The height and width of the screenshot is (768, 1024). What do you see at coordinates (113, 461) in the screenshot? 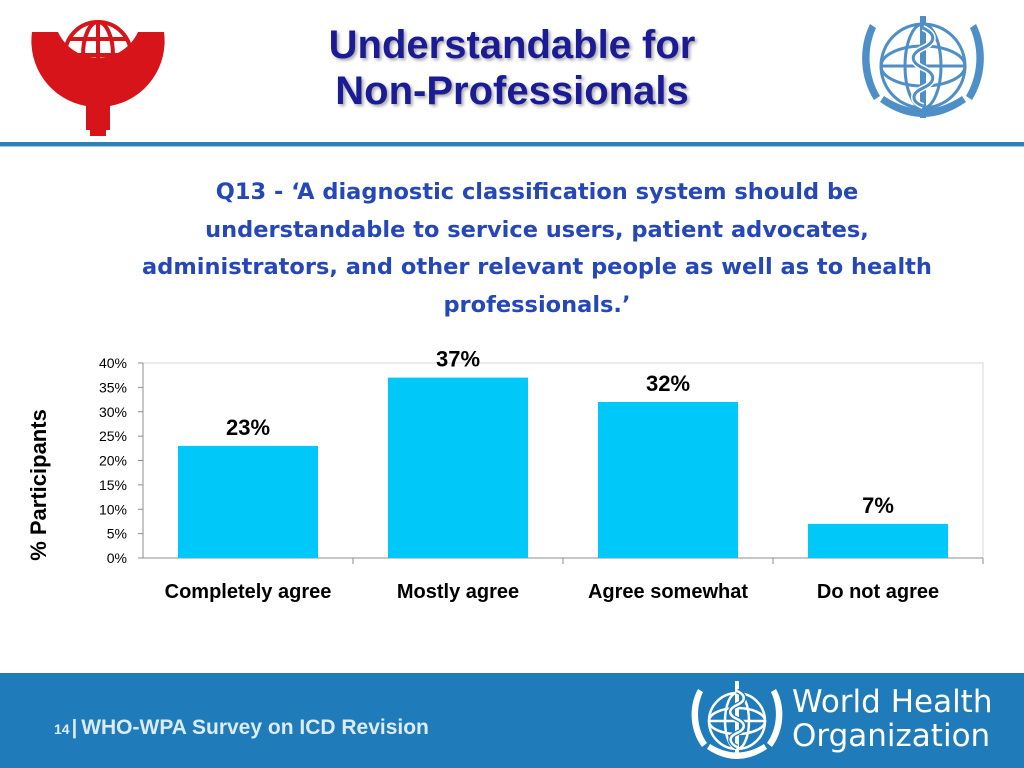
I see `y-tick-label: 20%` at bounding box center [113, 461].